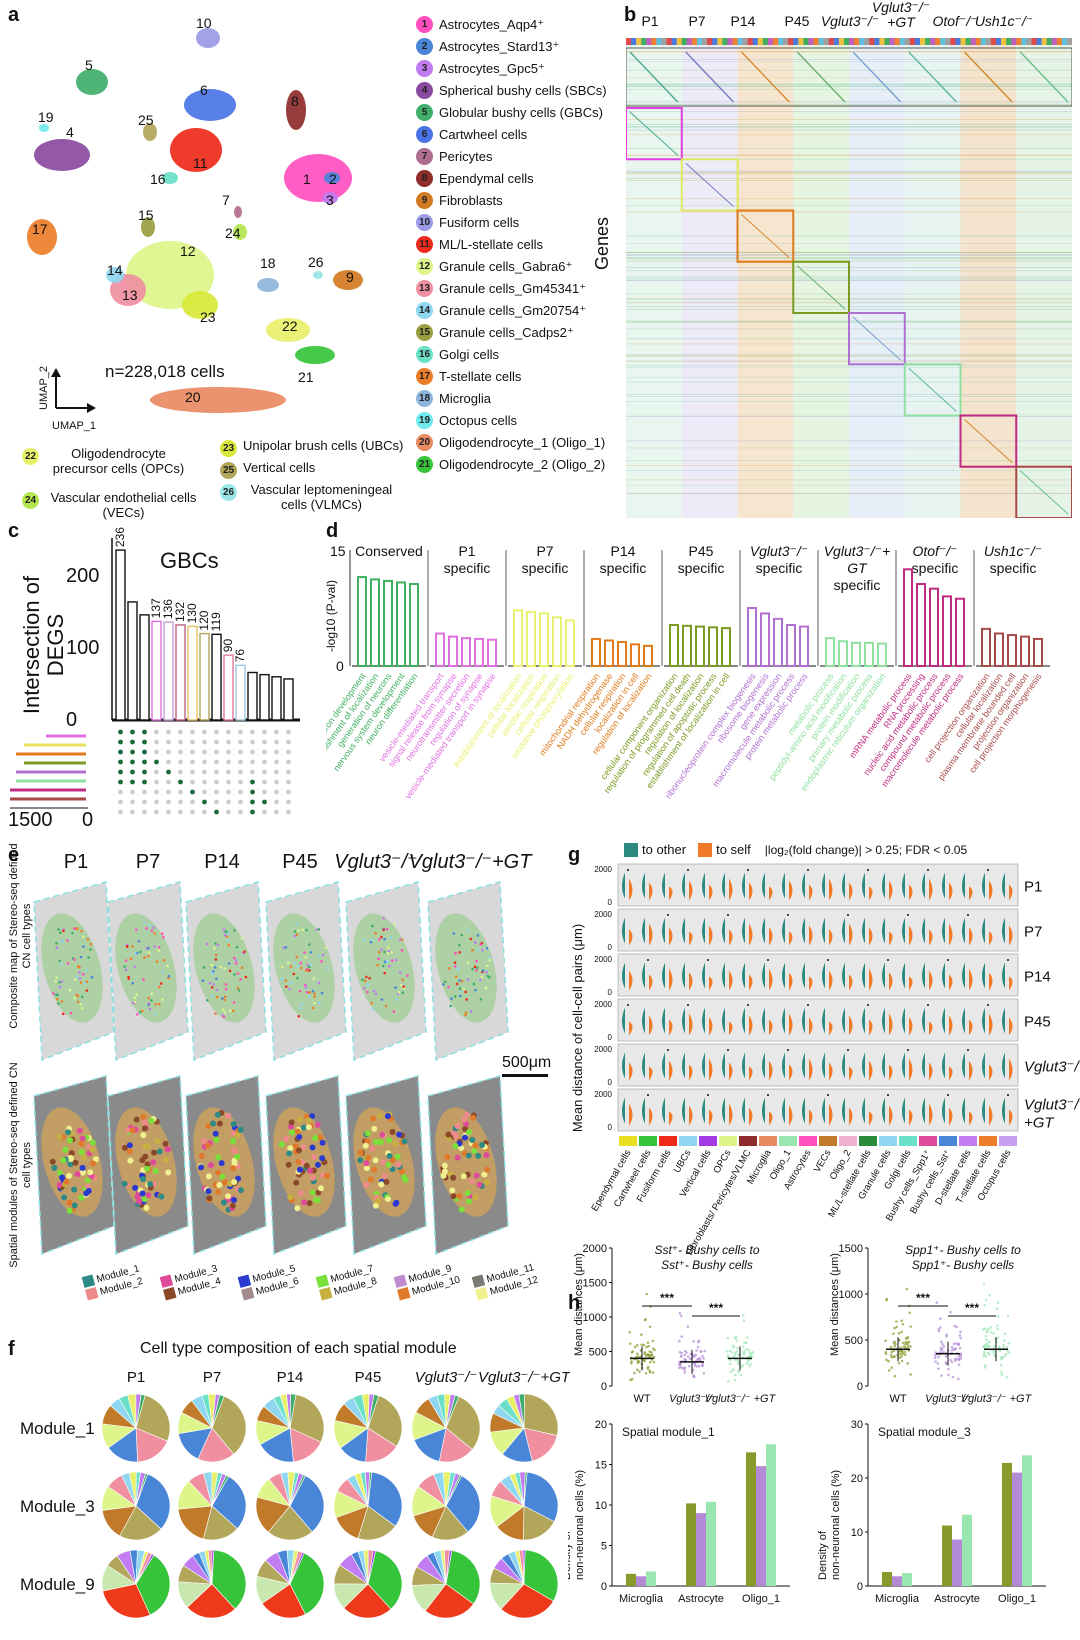 The height and width of the screenshot is (1640, 1080). Describe the element at coordinates (818, 930) in the screenshot. I see `violin-row-bg` at that location.